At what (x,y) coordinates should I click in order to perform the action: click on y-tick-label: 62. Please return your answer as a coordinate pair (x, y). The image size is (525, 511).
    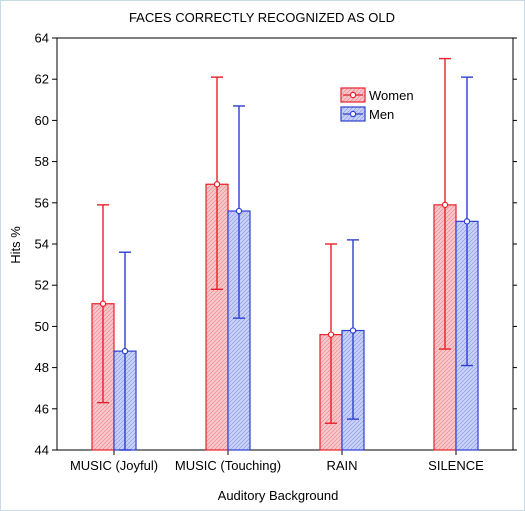
    Looking at the image, I should click on (42, 79).